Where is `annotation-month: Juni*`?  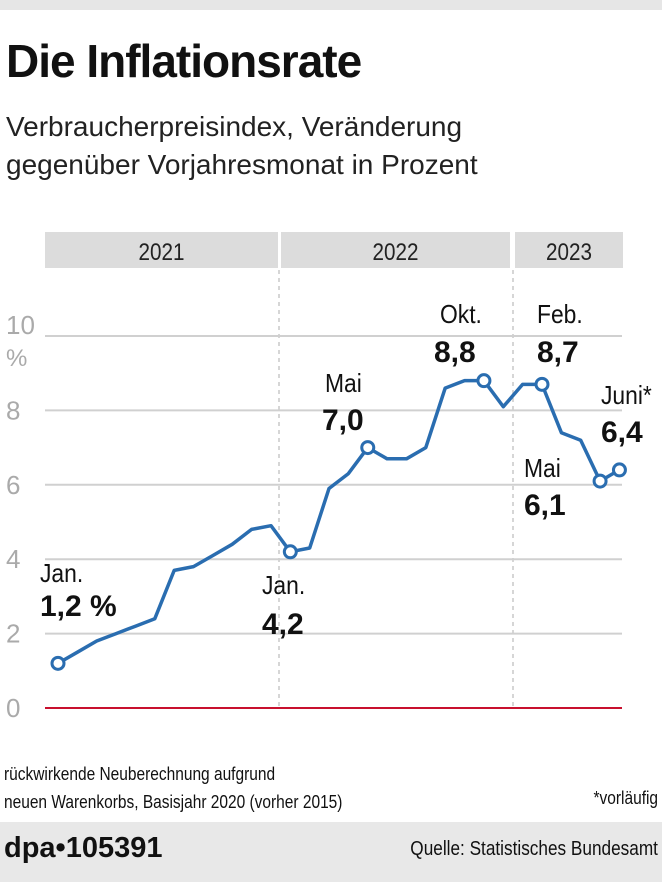 annotation-month: Juni* is located at coordinates (626, 396).